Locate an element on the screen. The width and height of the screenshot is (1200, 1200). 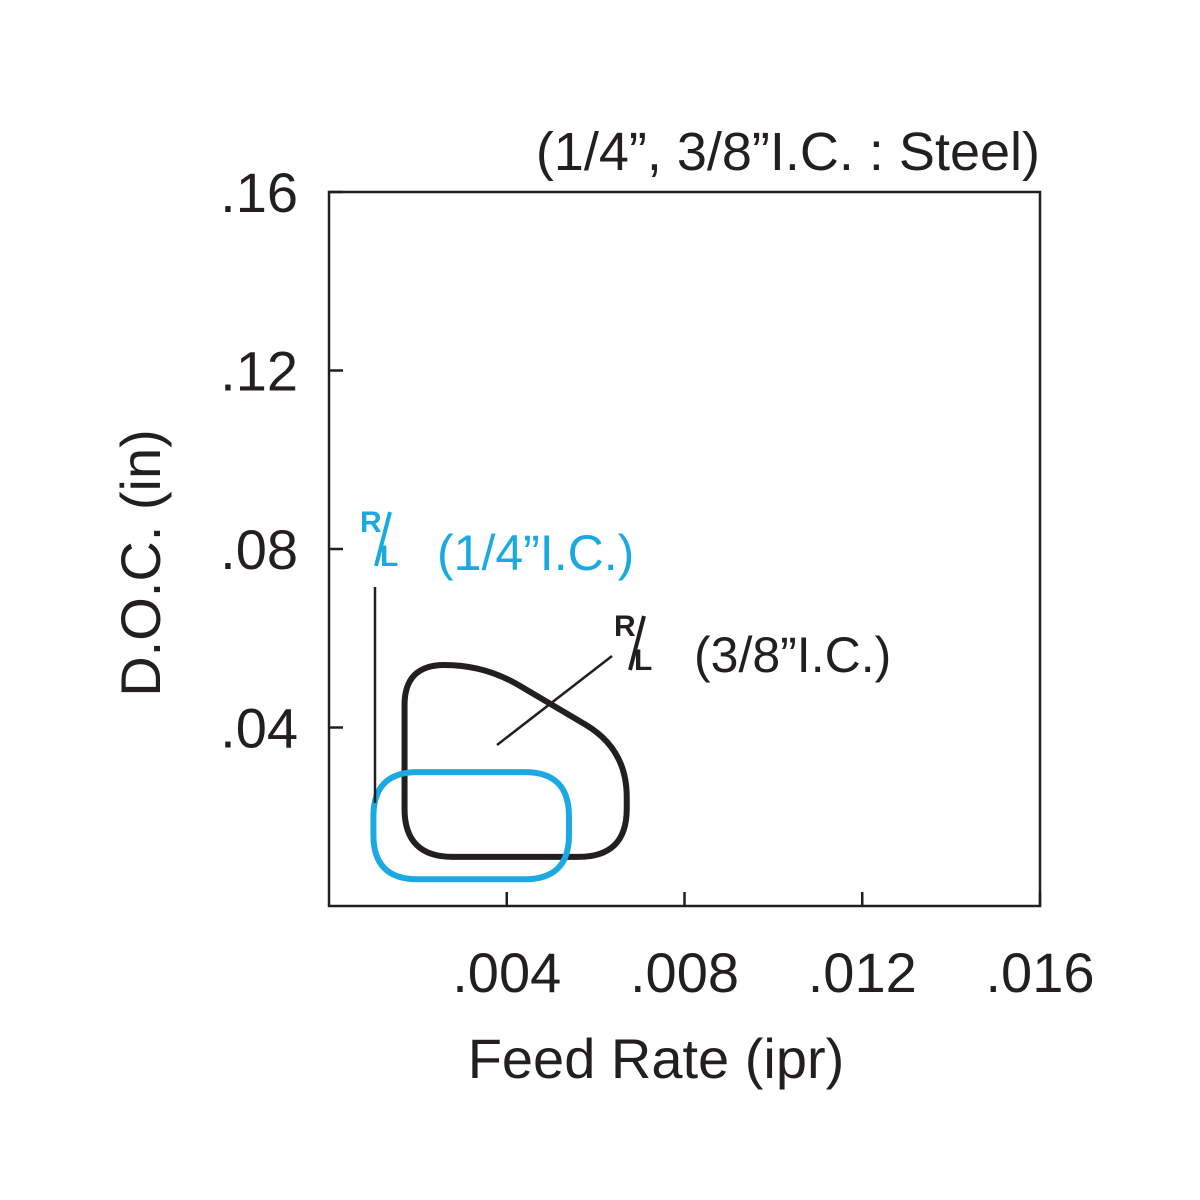
x-axis-title: Feed Rate (ipr) is located at coordinates (656, 1058).